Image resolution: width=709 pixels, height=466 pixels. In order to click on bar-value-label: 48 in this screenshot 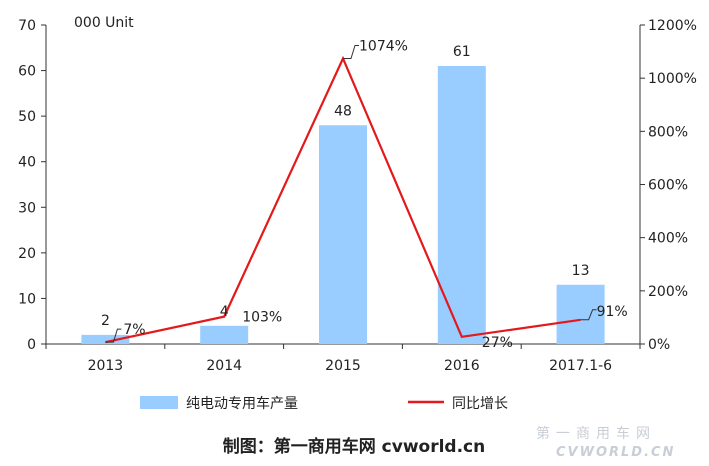, I will do `click(343, 111)`.